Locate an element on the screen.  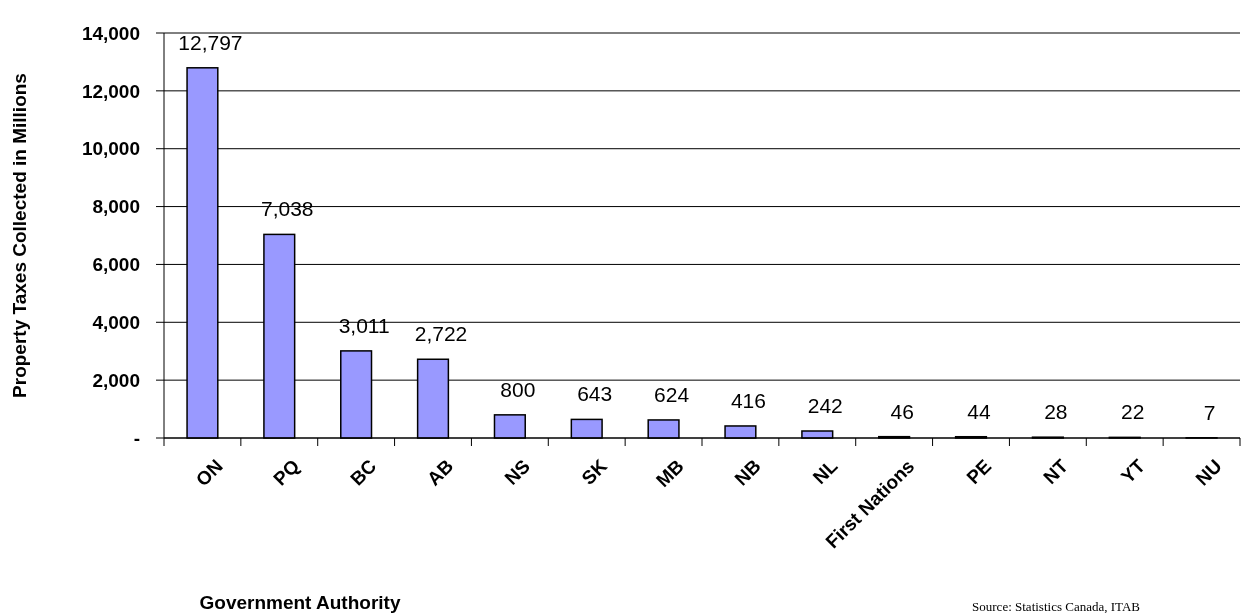
x-tick-label: YT is located at coordinates (1133, 471).